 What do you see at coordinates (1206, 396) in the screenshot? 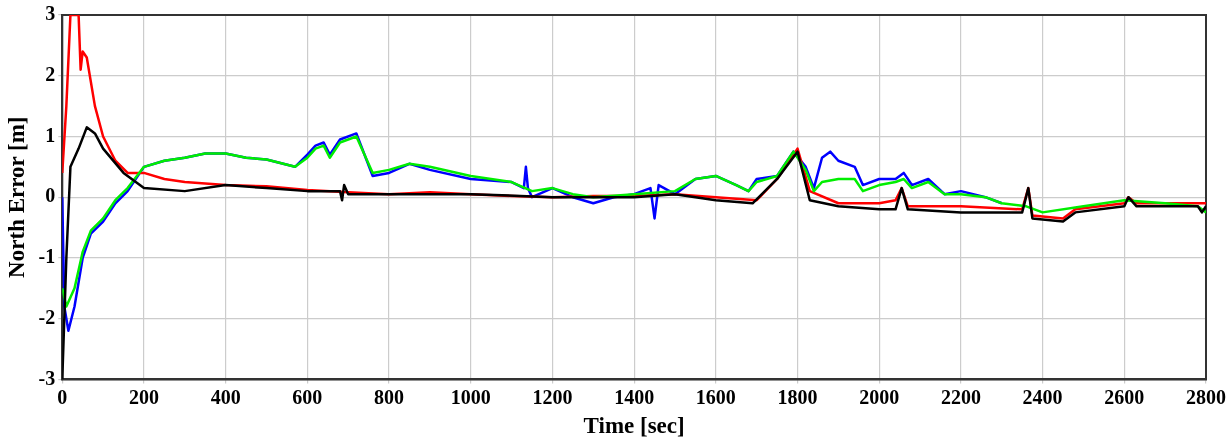
I see `x-tick-label: 2800` at bounding box center [1206, 396].